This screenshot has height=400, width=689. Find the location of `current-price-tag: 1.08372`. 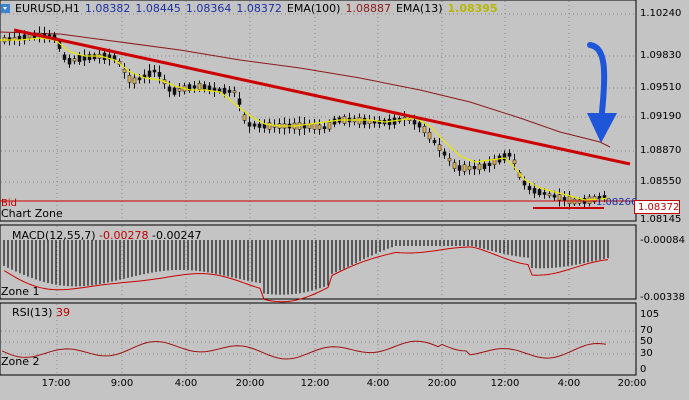

current-price-tag: 1.08372 is located at coordinates (657, 207).